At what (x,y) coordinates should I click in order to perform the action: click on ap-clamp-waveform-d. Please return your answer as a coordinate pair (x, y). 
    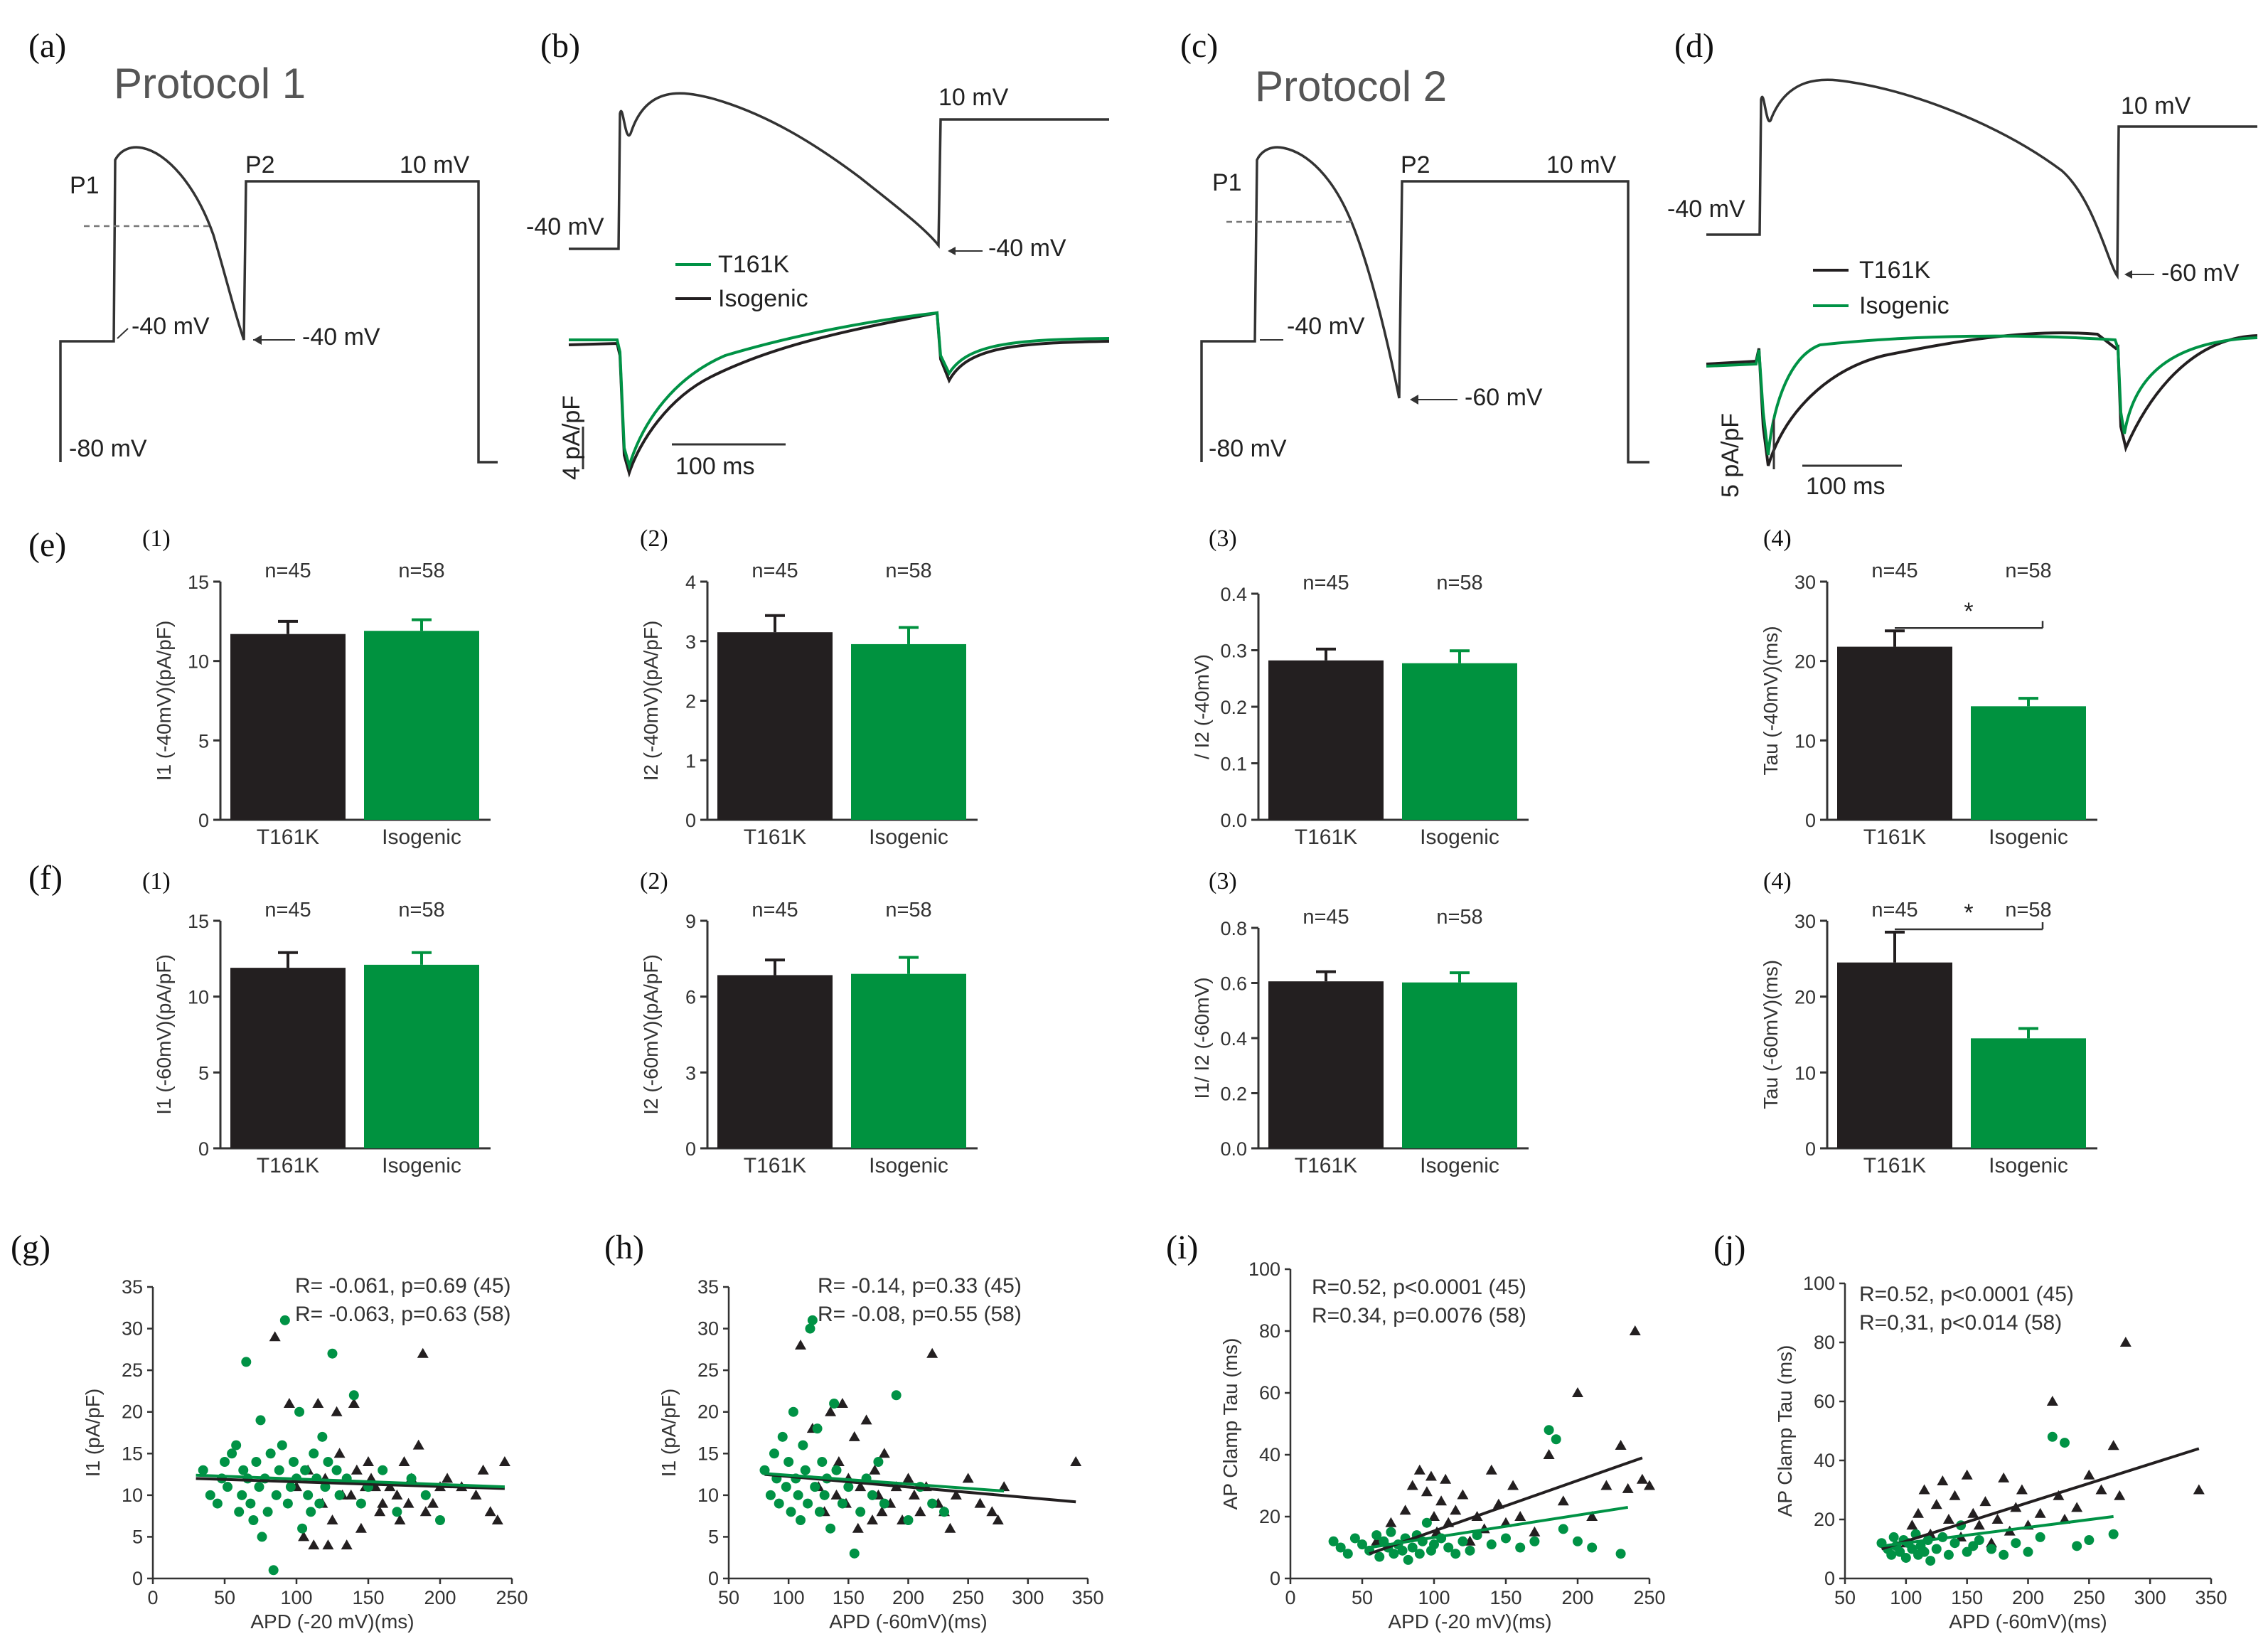
    Looking at the image, I should click on (1981, 179).